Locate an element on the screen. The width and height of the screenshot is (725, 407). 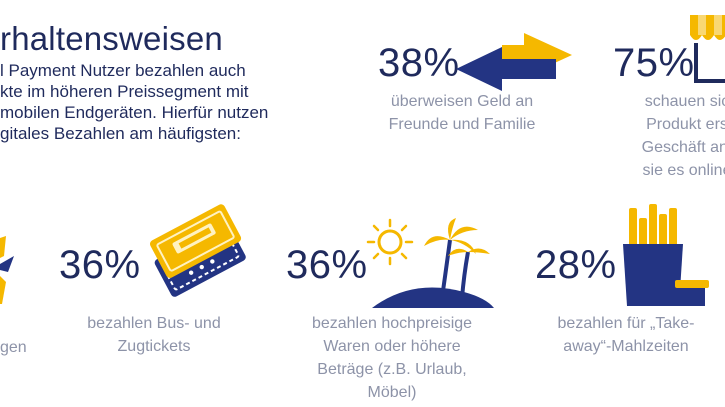
caption-line: Produkt ers is located at coordinates (685, 124).